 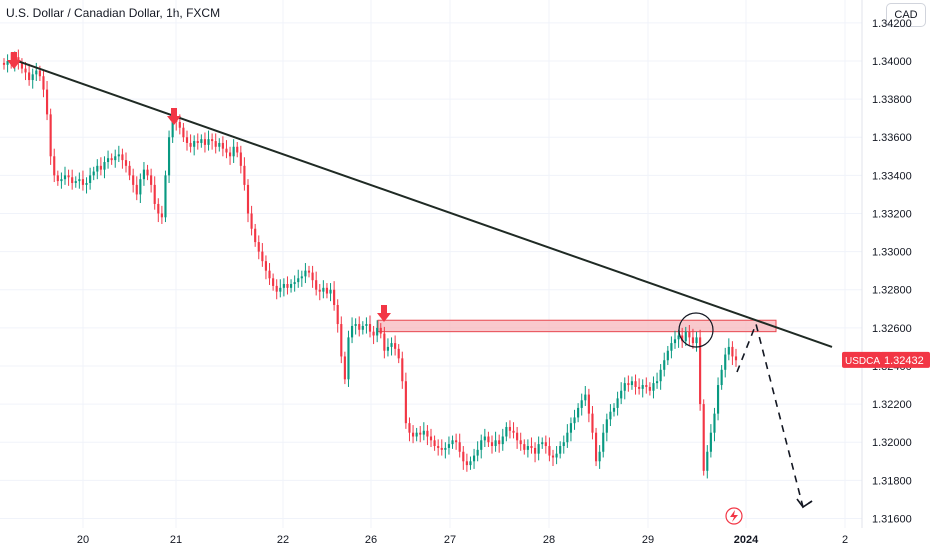 I want to click on last-price-value: 1.32432, so click(x=904, y=361).